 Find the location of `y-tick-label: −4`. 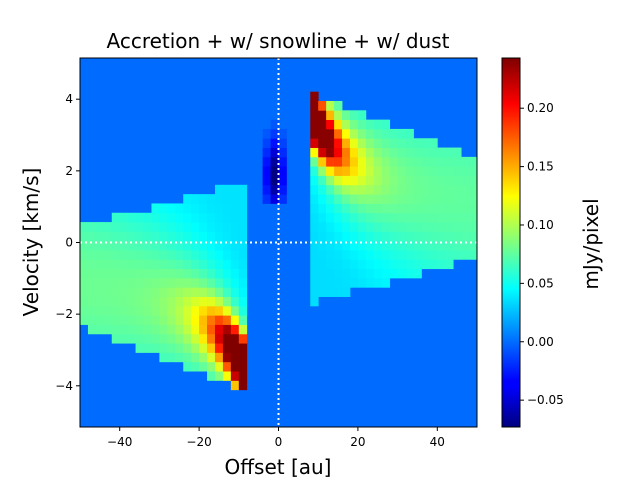

y-tick-label: −4 is located at coordinates (64, 386).